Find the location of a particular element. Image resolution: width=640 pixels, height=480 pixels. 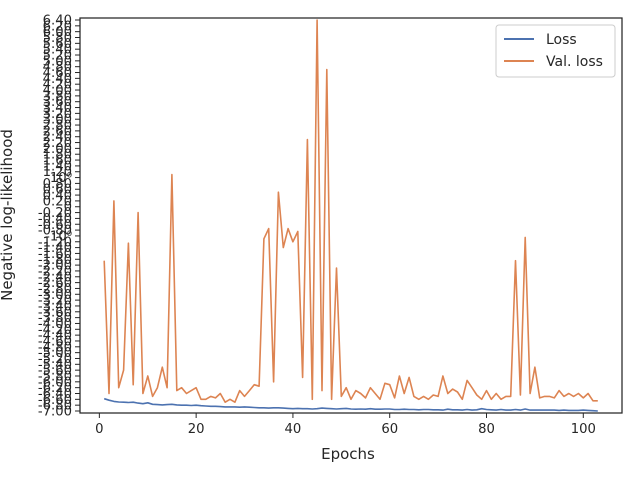

y-tick-label: -0.80 is located at coordinates (55, 231).